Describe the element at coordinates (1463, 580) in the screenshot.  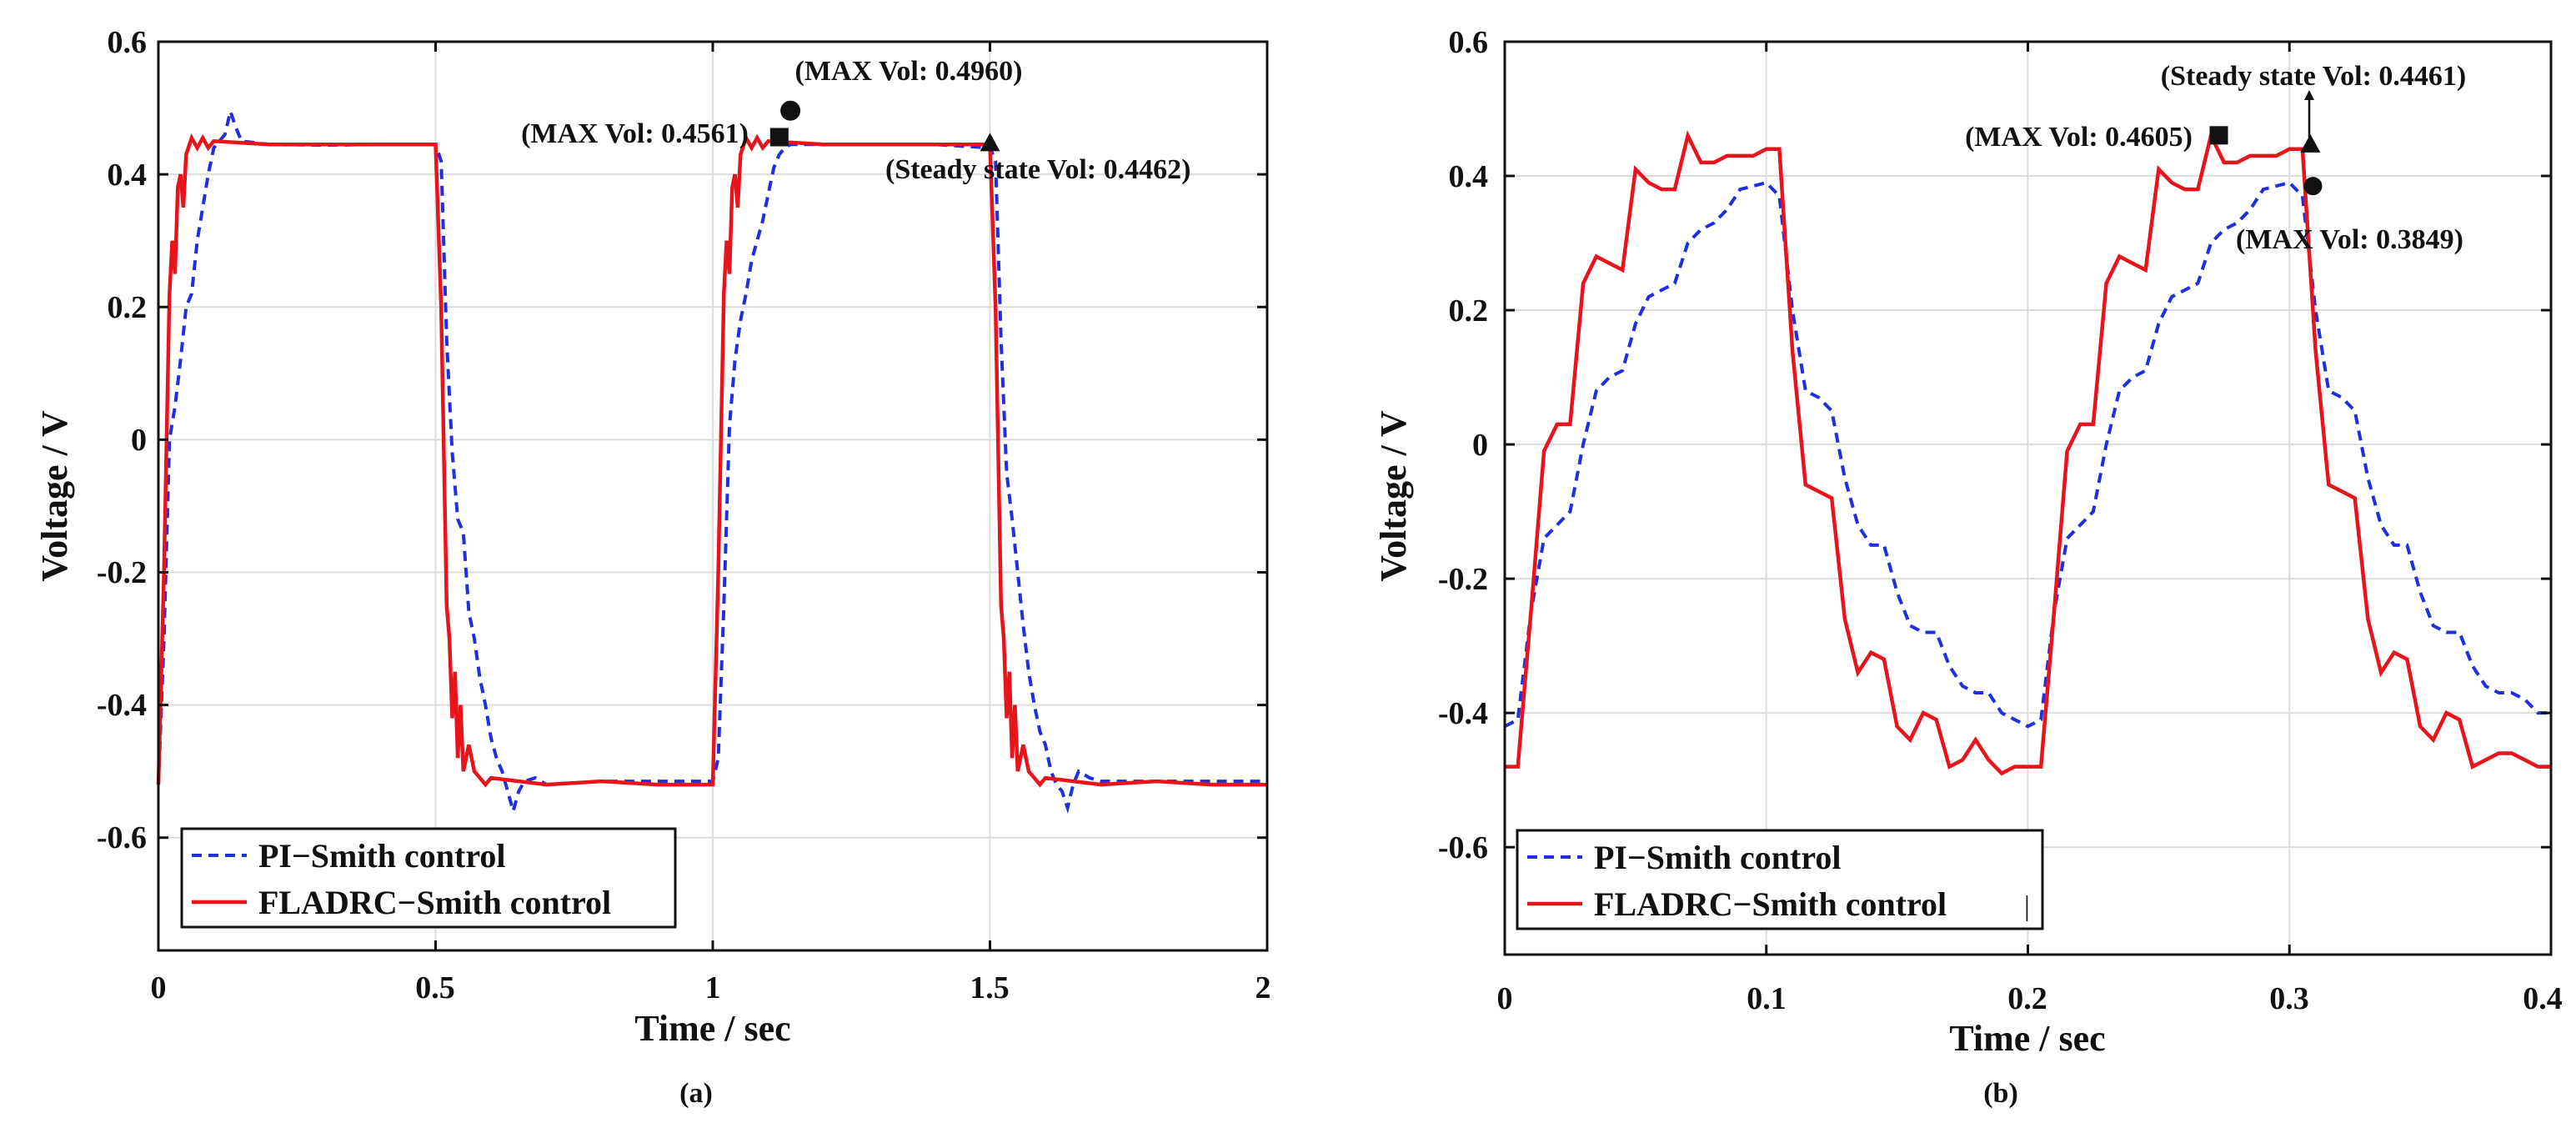
I see `chart-b-ytick-label: -0.2` at that location.